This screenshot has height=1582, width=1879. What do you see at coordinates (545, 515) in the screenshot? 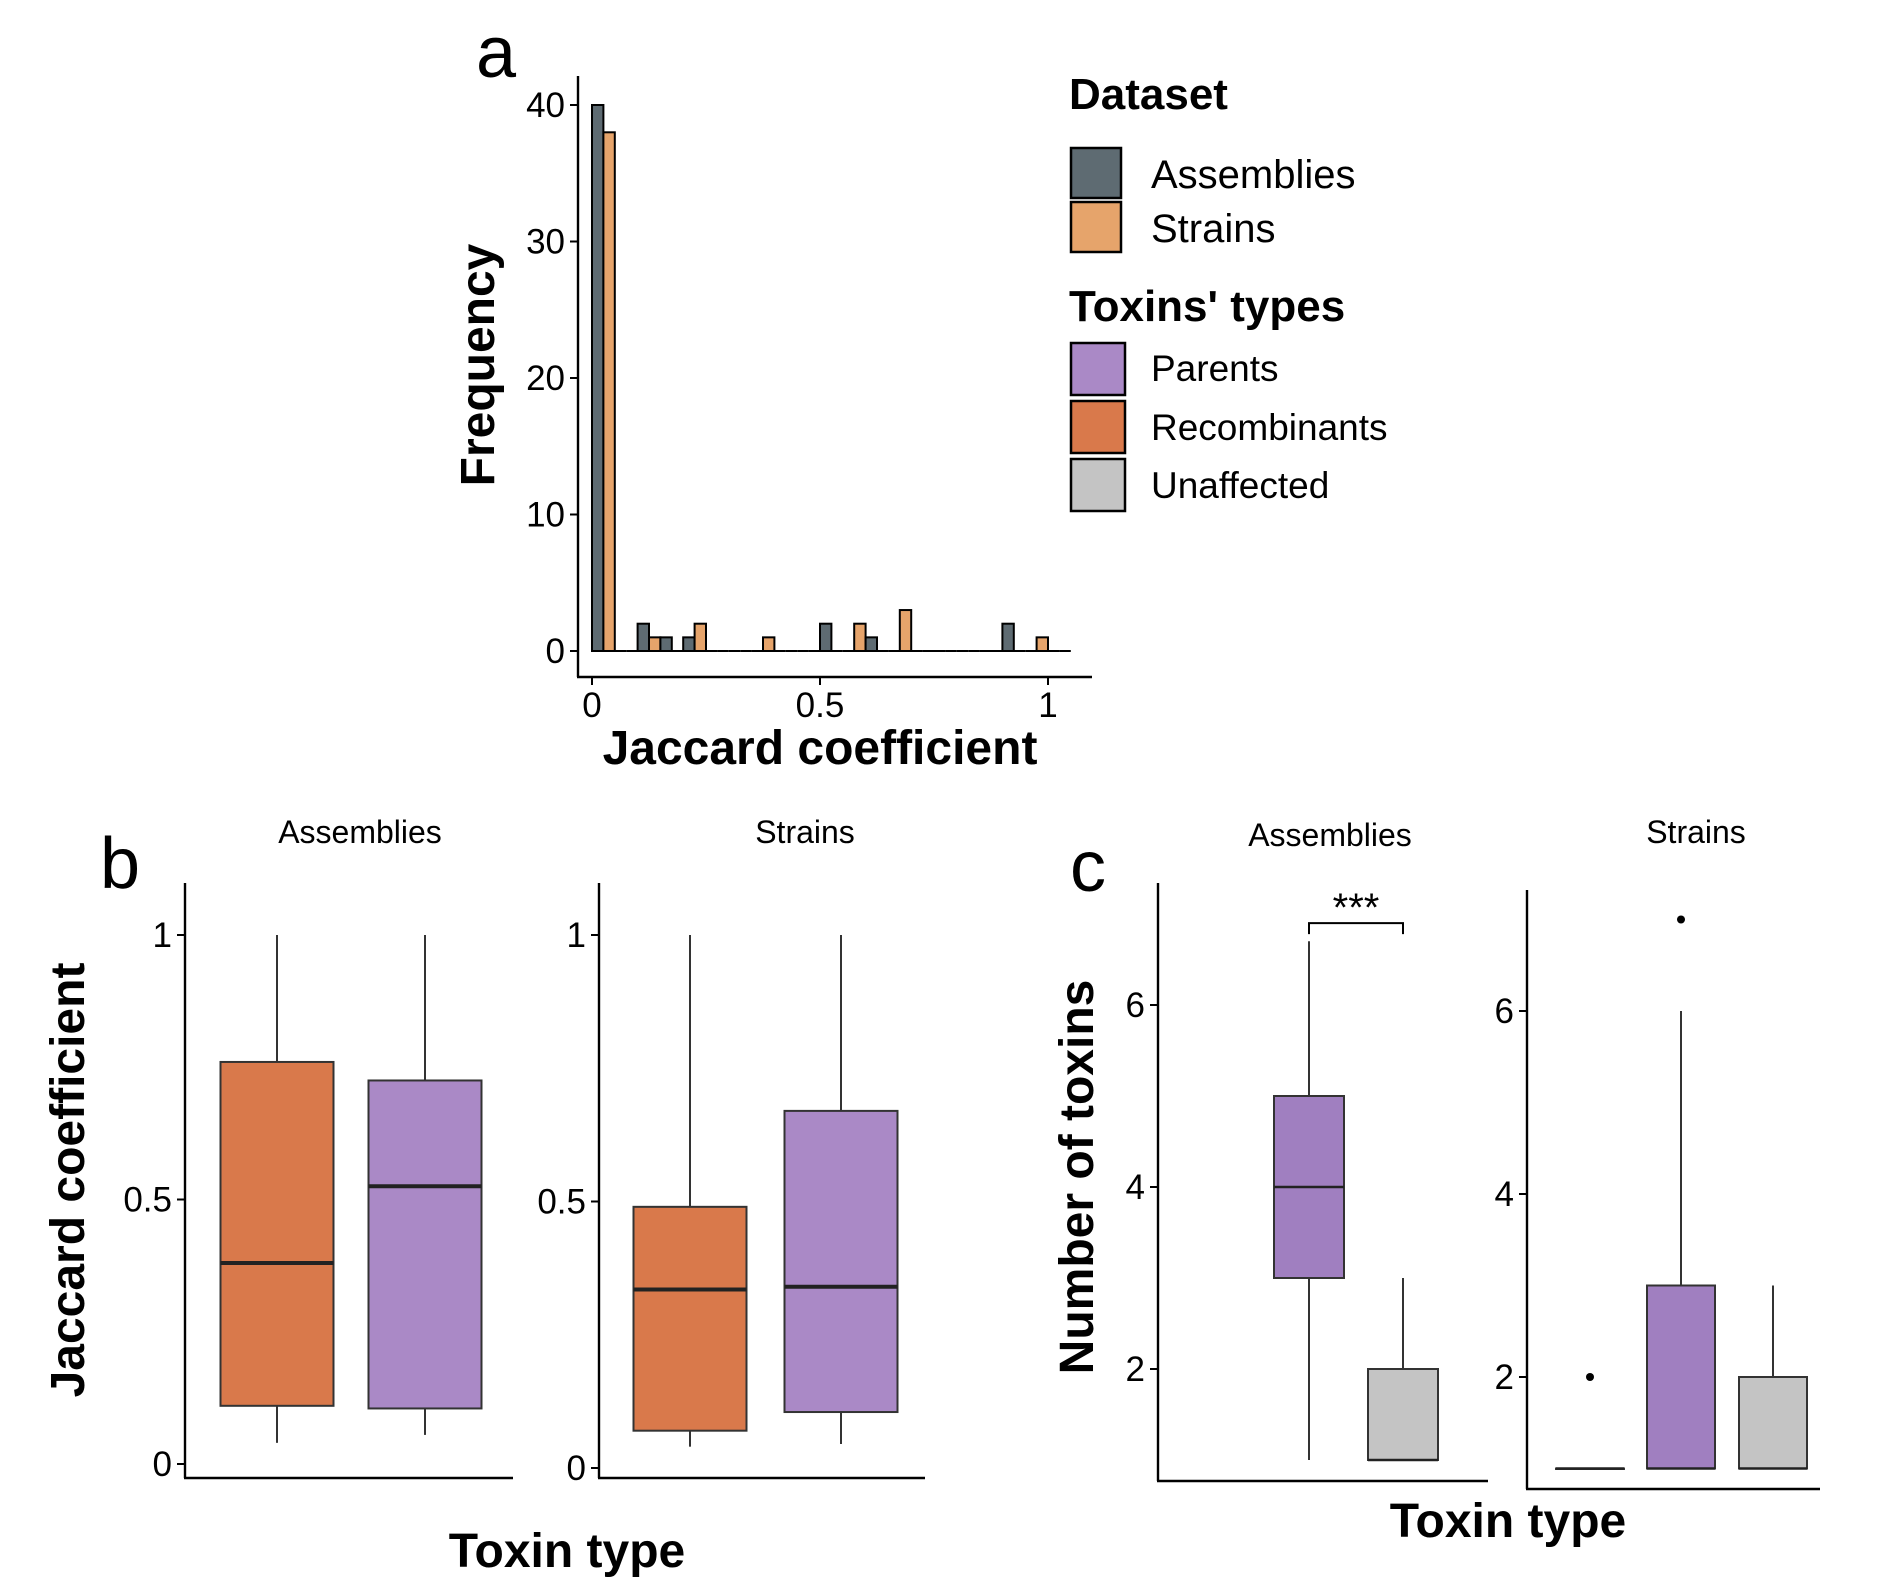
I see `y-tick-label: 10` at bounding box center [545, 515].